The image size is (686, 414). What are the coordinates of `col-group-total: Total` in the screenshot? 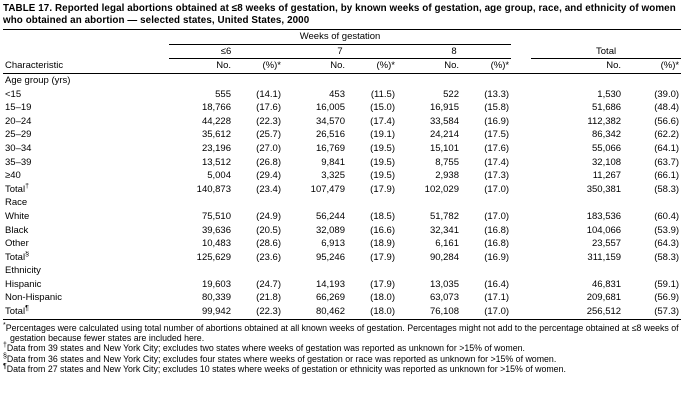 It's located at (606, 52).